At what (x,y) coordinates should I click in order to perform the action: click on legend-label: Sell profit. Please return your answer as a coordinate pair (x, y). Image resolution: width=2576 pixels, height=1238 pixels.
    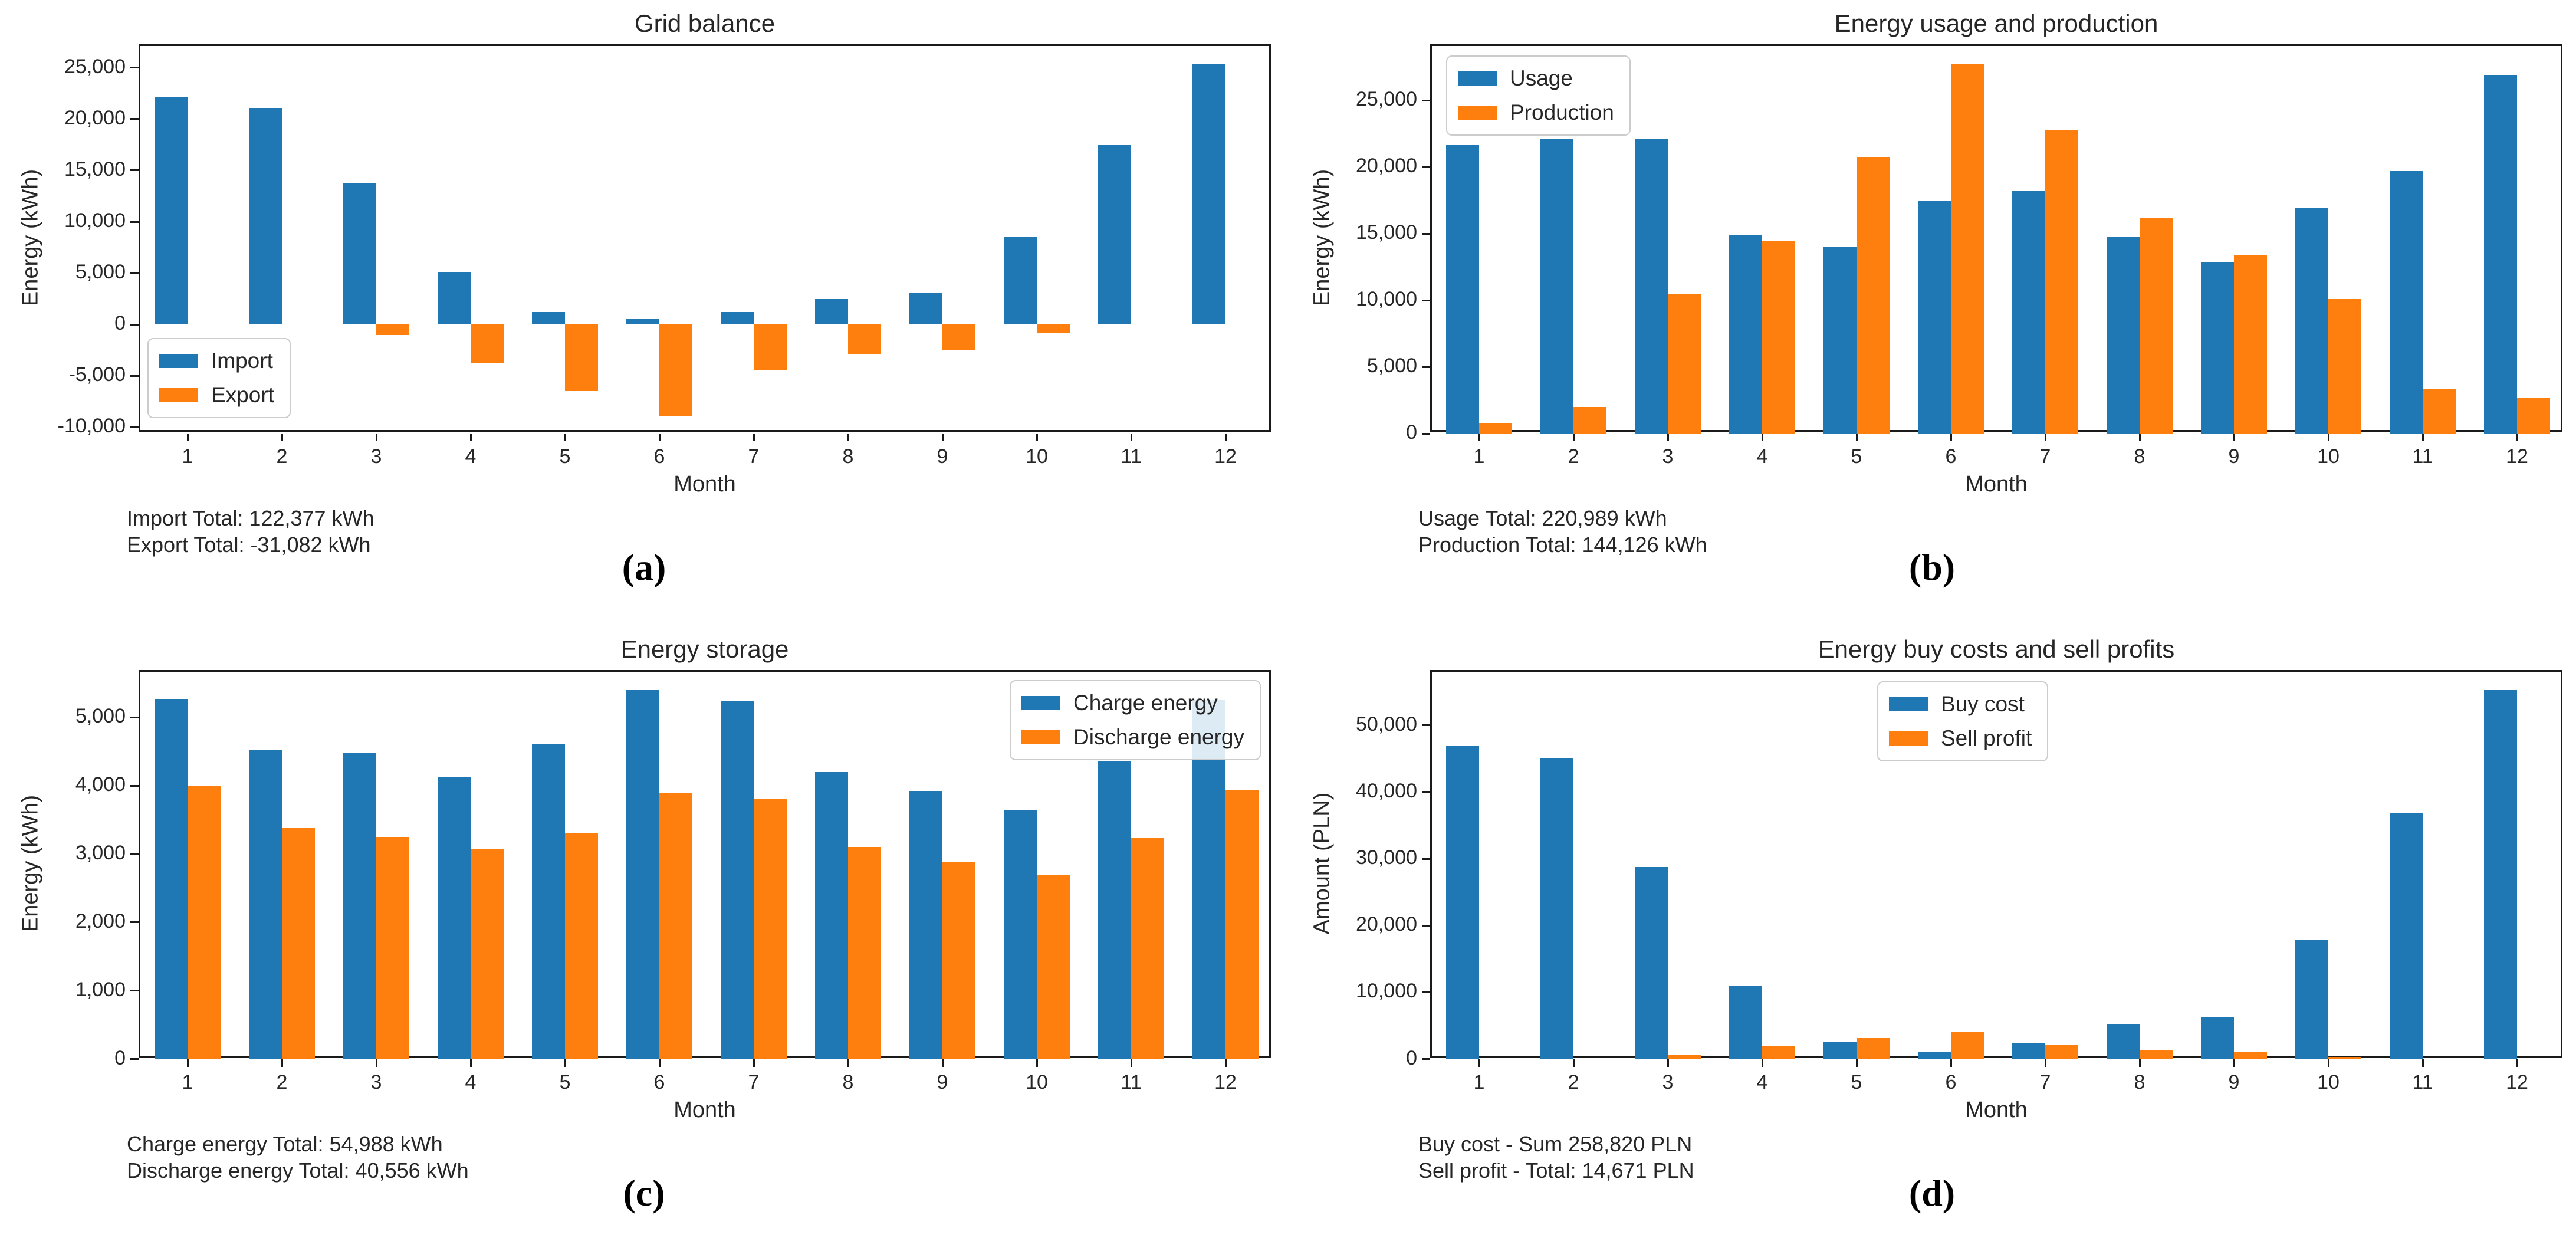
    Looking at the image, I should click on (1987, 737).